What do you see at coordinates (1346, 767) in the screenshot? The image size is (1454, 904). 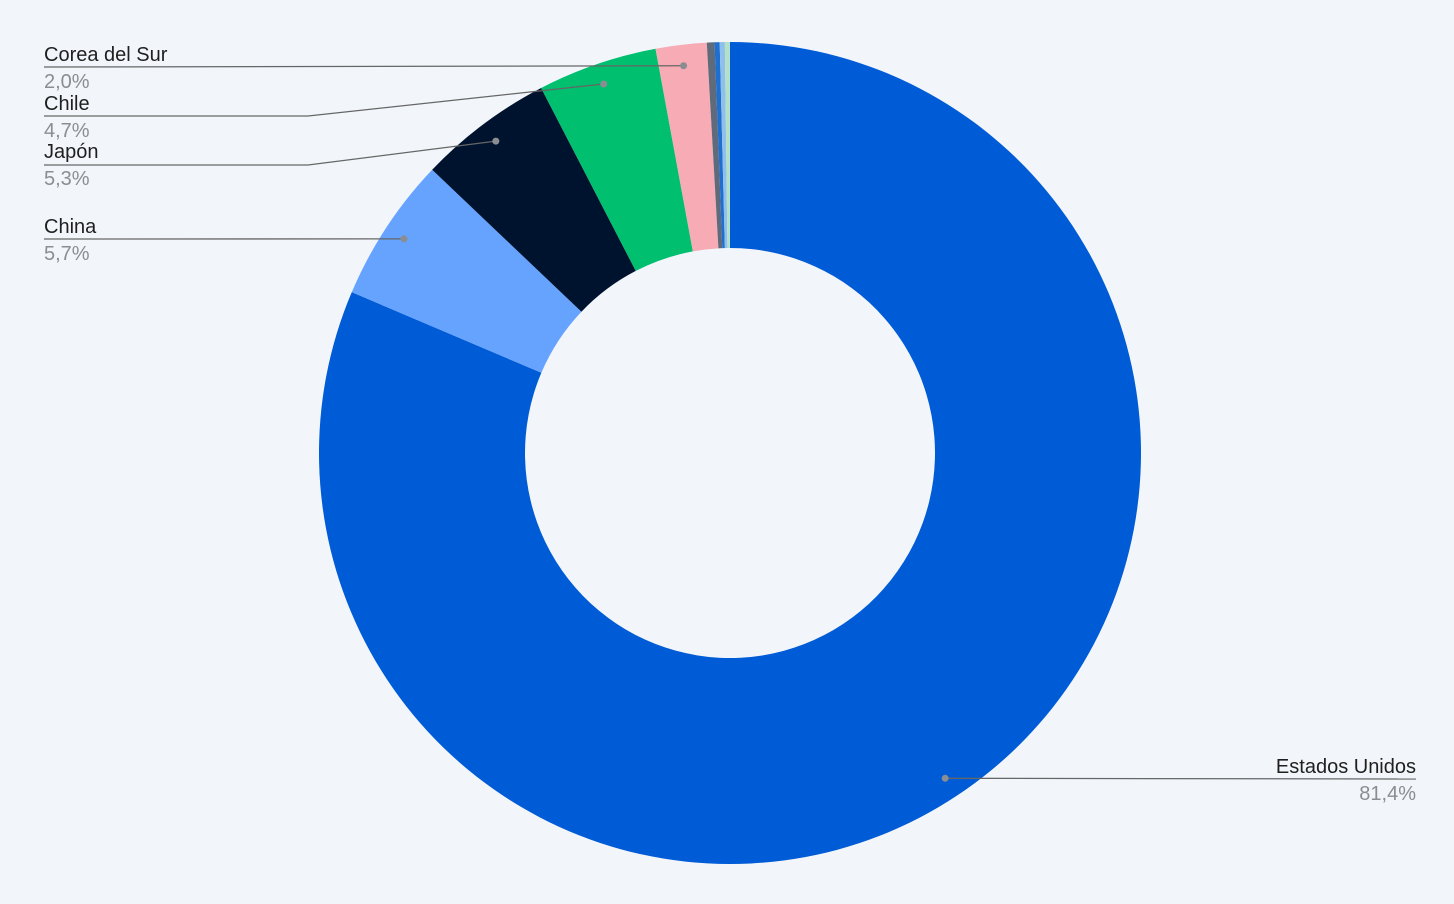 I see `slice-label: Estados Unidos` at bounding box center [1346, 767].